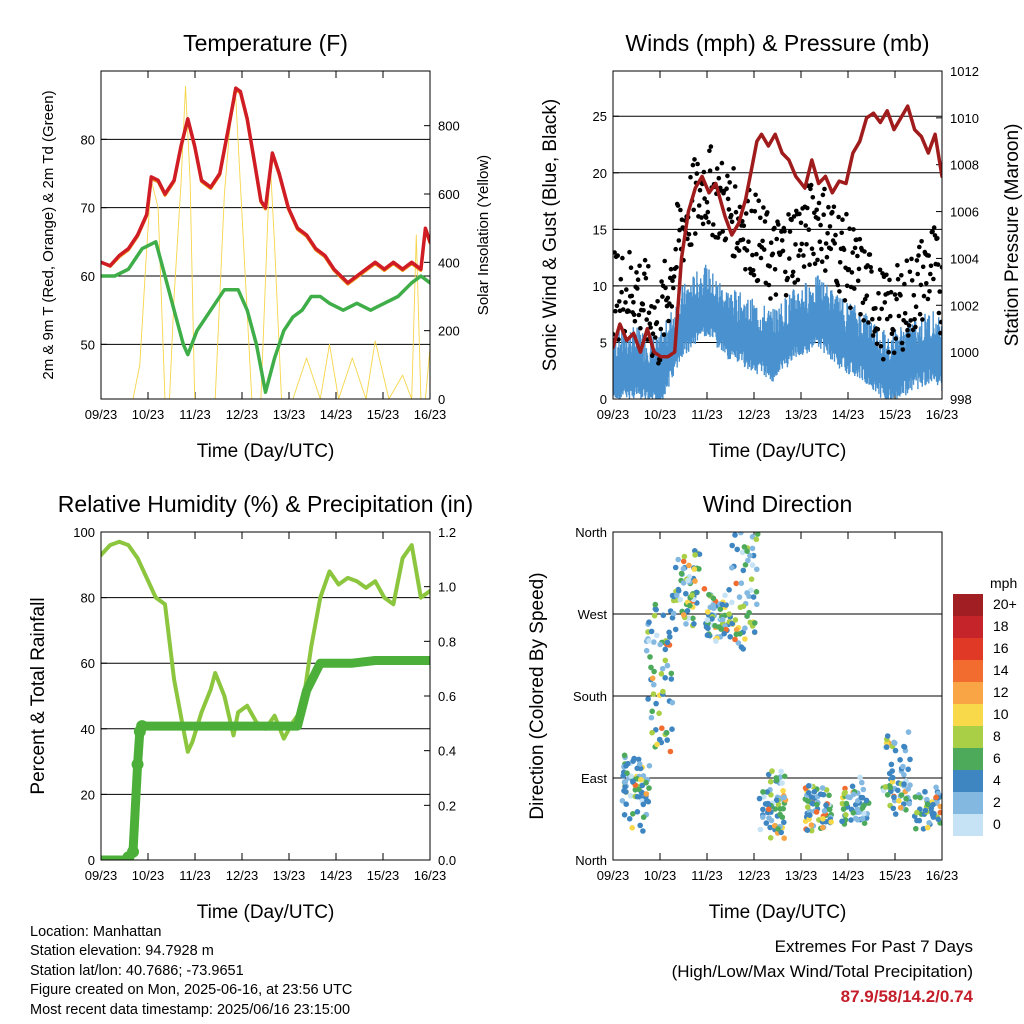  Describe the element at coordinates (603, 342) in the screenshot. I see `y-tick-label-1-1: 5` at that location.